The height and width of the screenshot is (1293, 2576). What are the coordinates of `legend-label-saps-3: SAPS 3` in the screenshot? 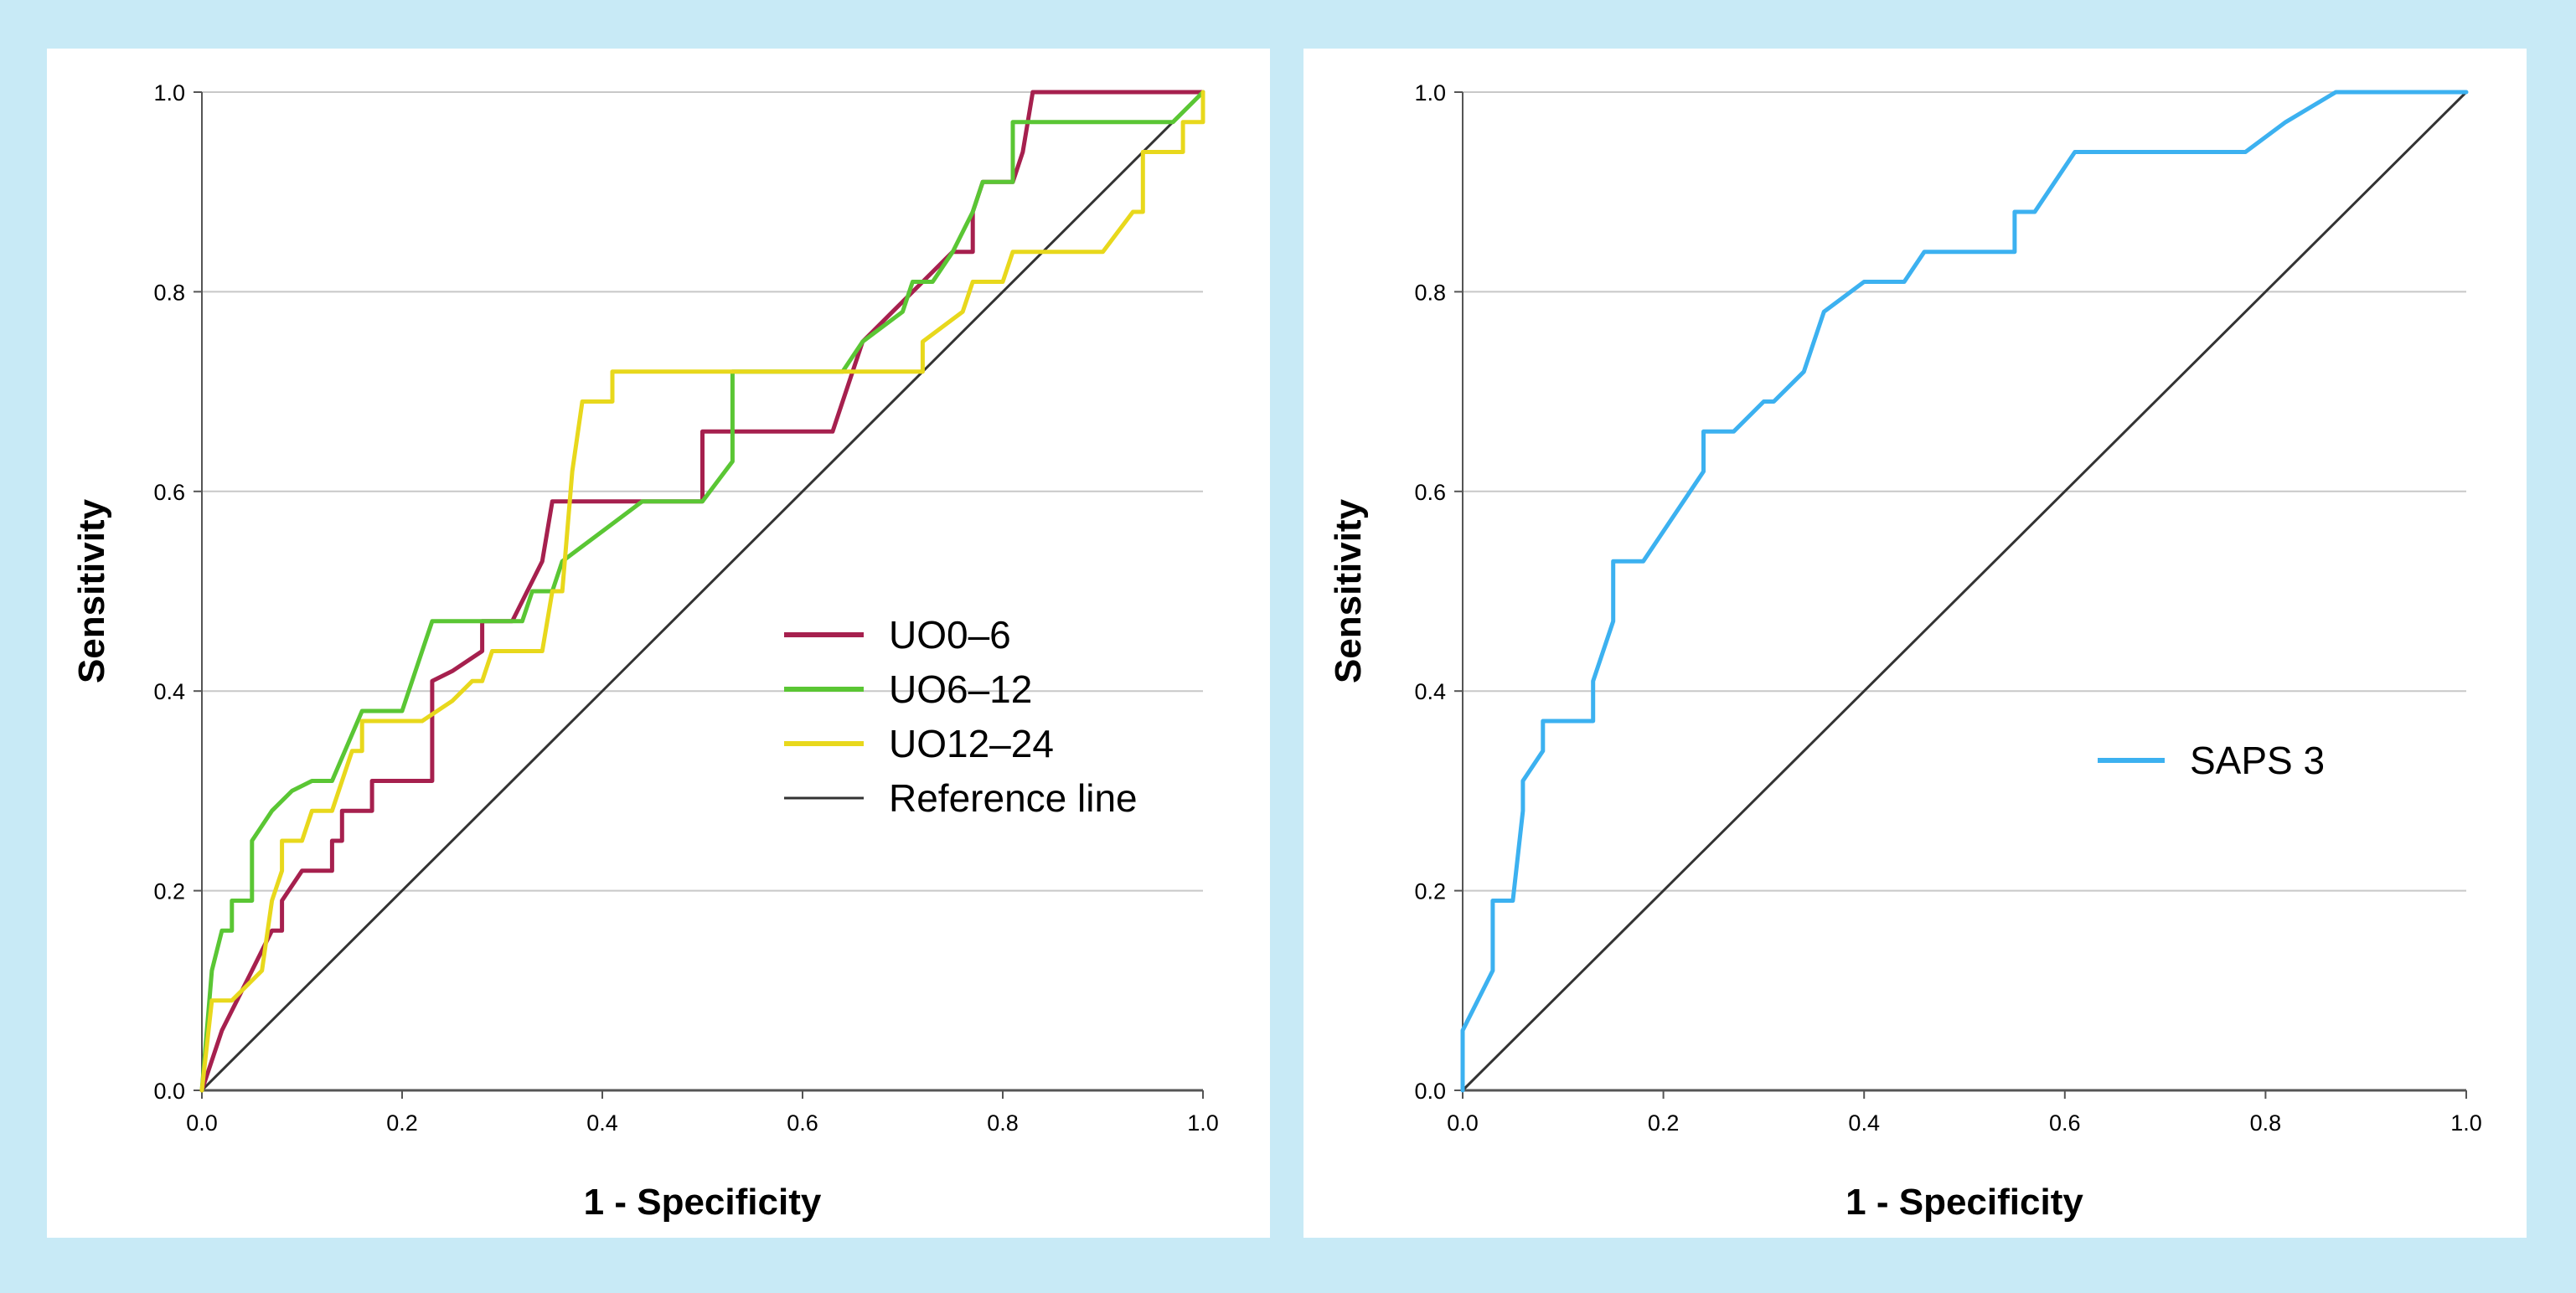 It's located at (2257, 760).